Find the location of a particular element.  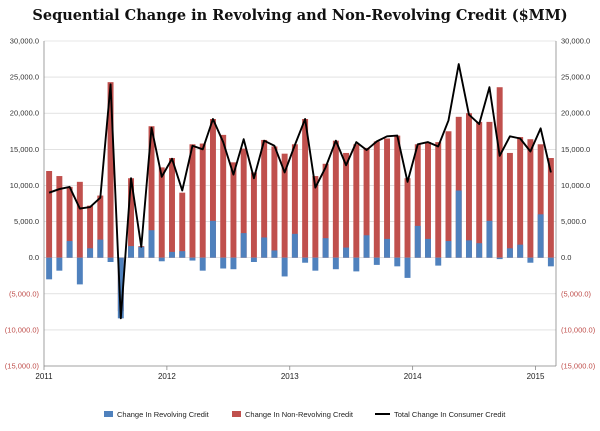

x-axis: 2011 2012 2013 2014 2015 is located at coordinates (290, 373).